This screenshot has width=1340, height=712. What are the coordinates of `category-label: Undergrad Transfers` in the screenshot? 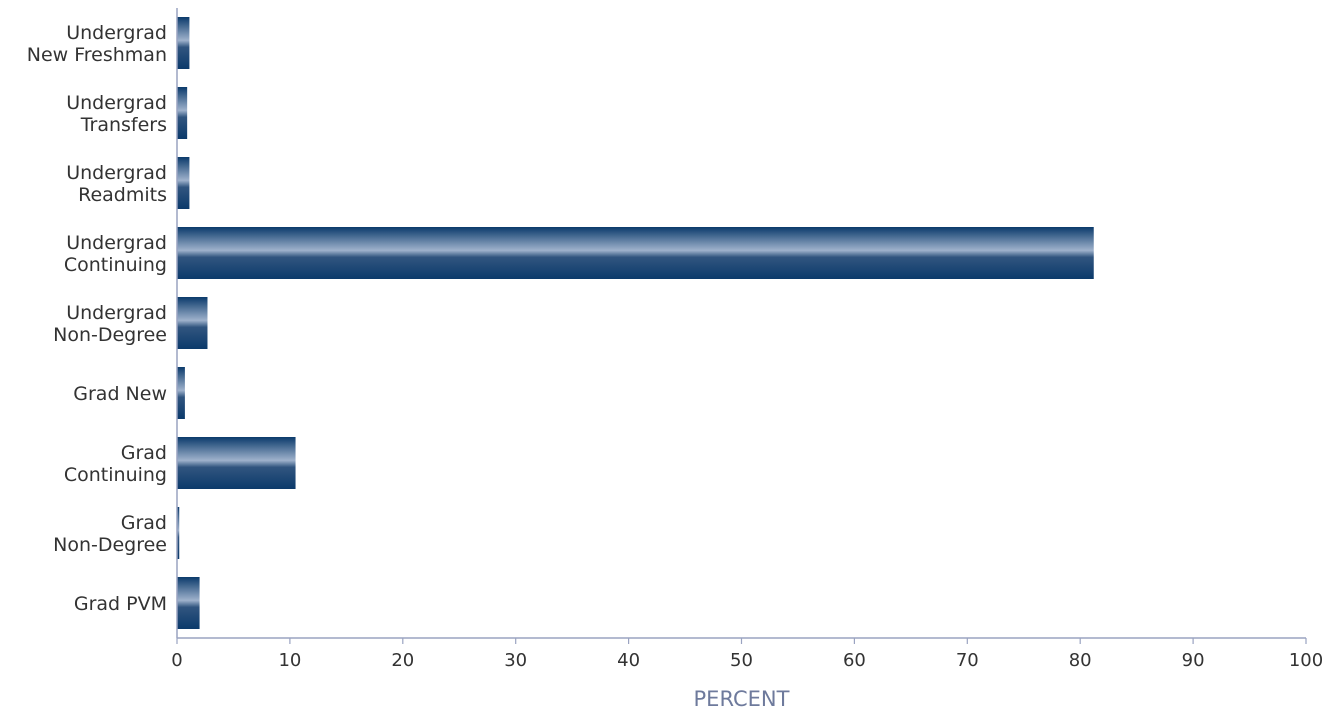 It's located at (116, 114).